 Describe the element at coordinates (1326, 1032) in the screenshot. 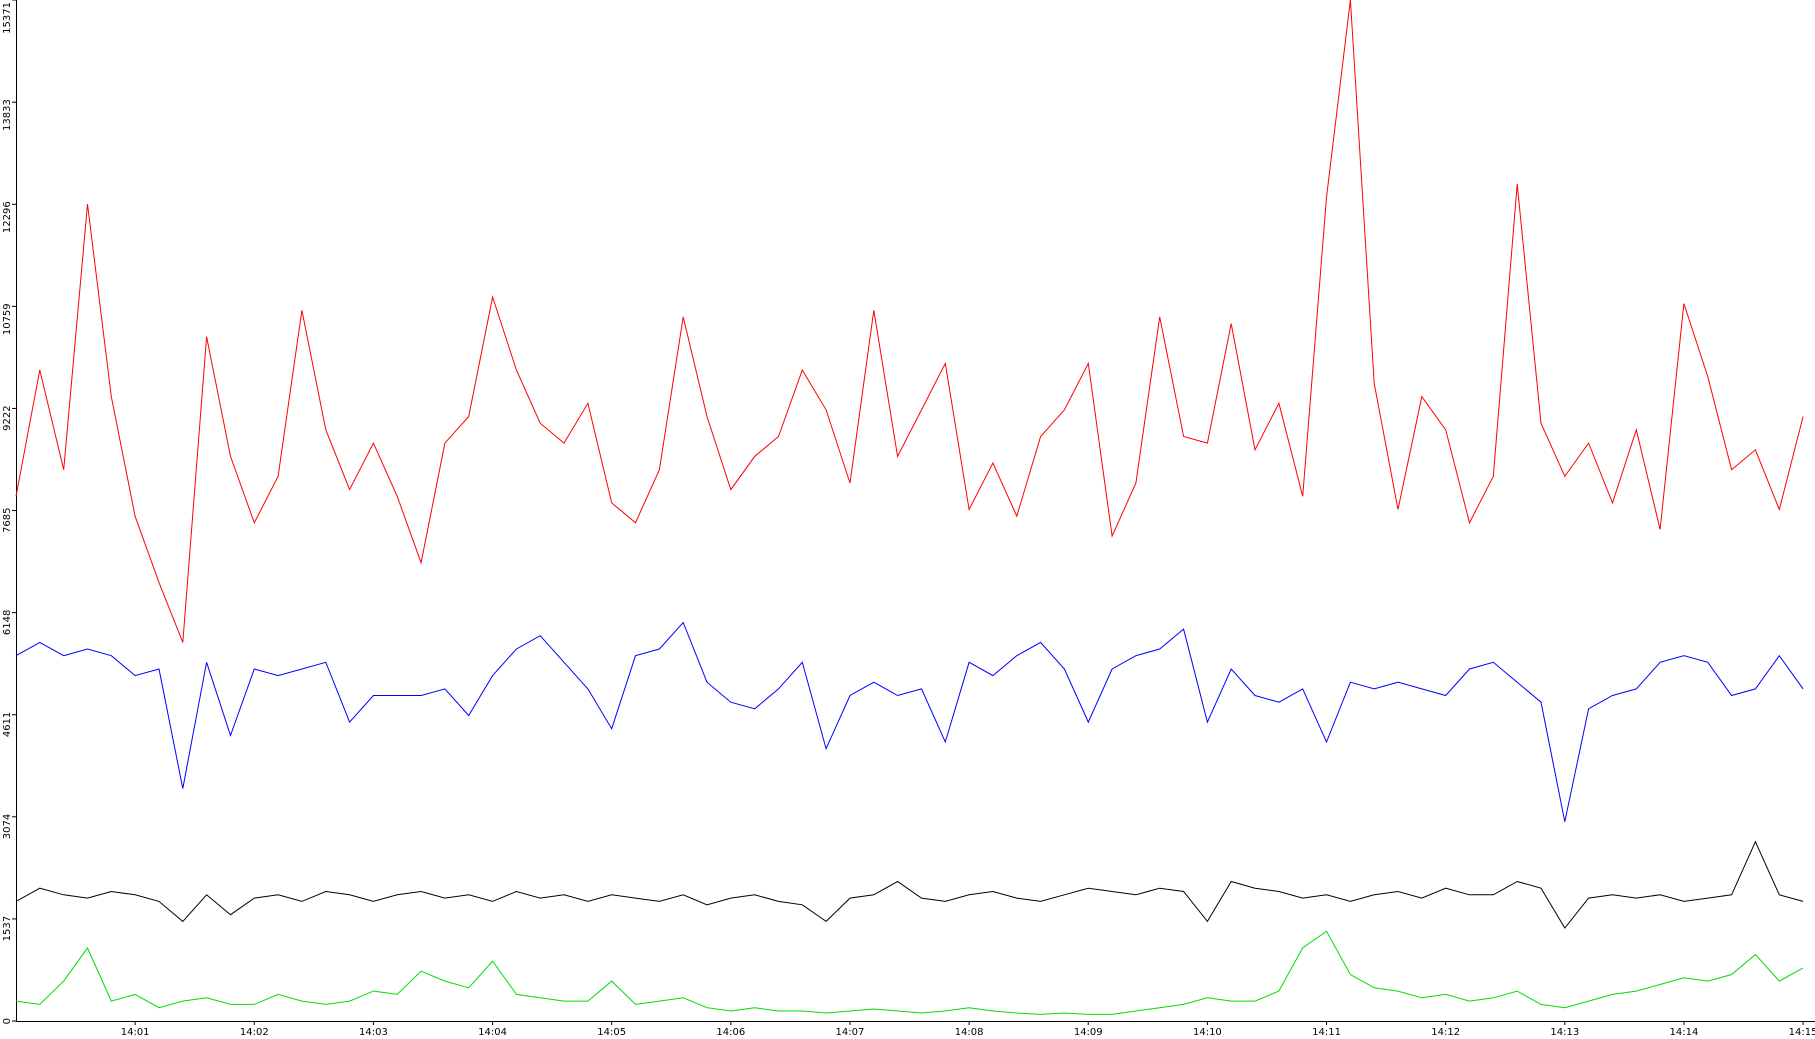

I see `x-tick-label: 14:11` at that location.